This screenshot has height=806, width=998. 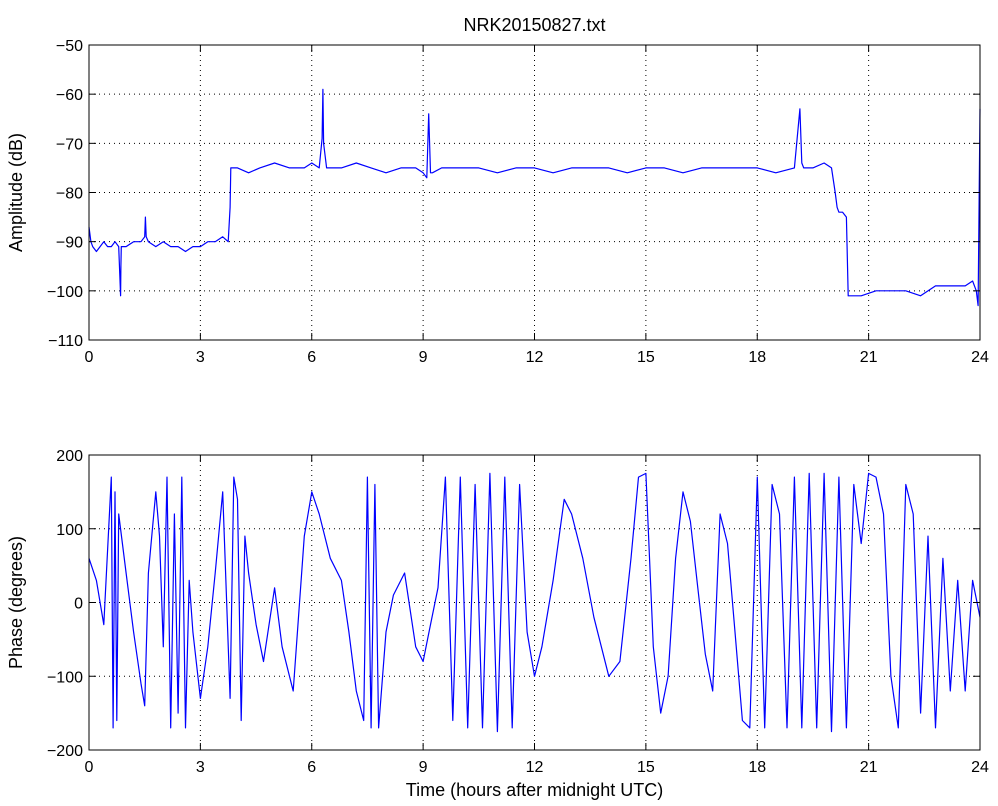 I want to click on y-tick-label: −70, so click(x=69, y=144).